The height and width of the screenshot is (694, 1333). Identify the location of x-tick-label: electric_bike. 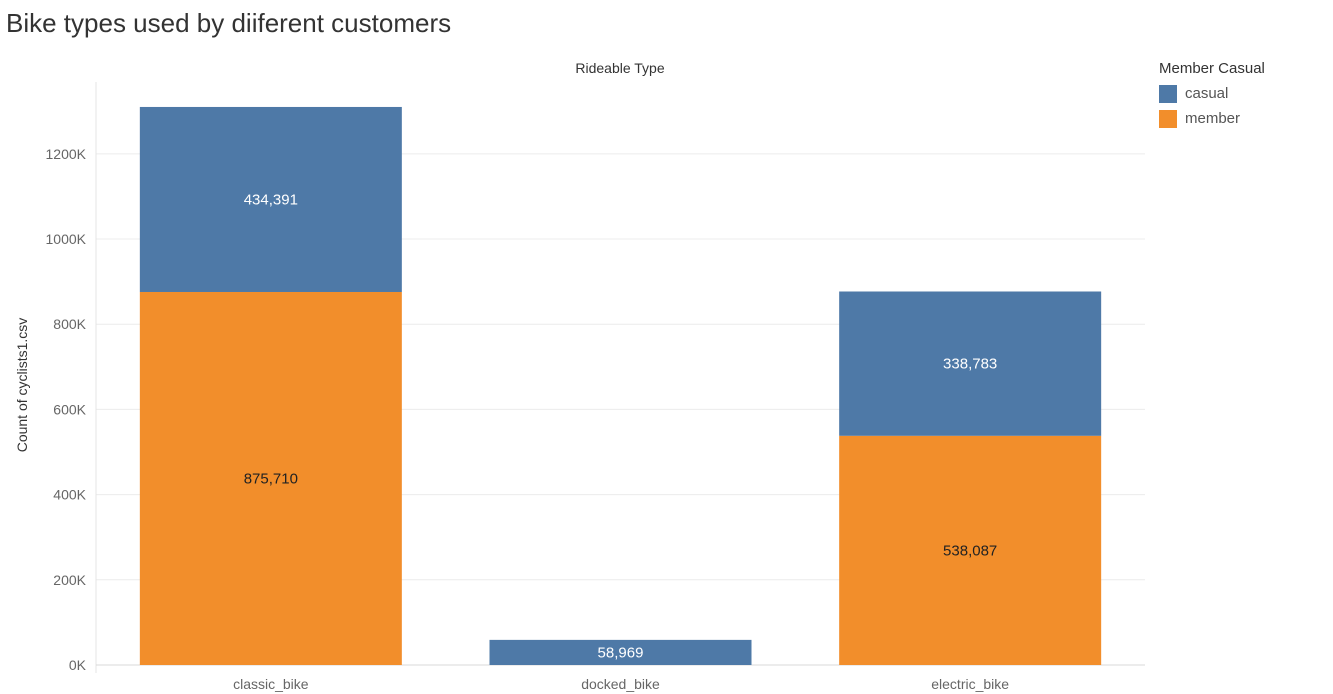
(970, 684).